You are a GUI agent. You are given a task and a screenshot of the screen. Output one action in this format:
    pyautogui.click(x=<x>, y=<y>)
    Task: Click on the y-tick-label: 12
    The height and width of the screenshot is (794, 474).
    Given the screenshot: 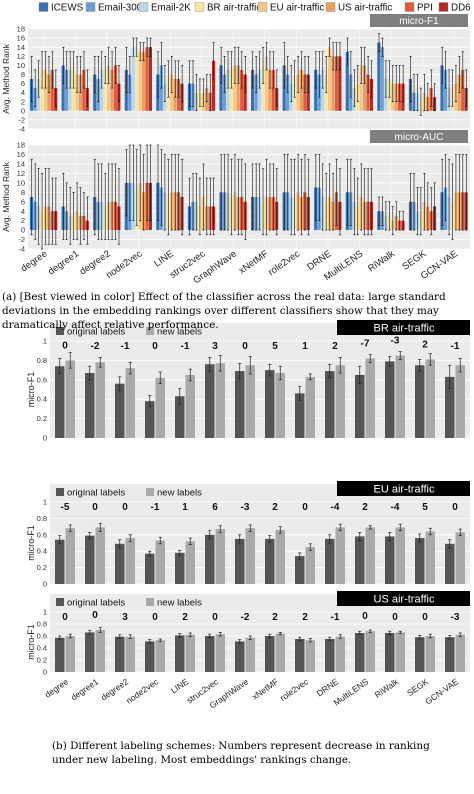 What is the action you would take?
    pyautogui.click(x=21, y=173)
    